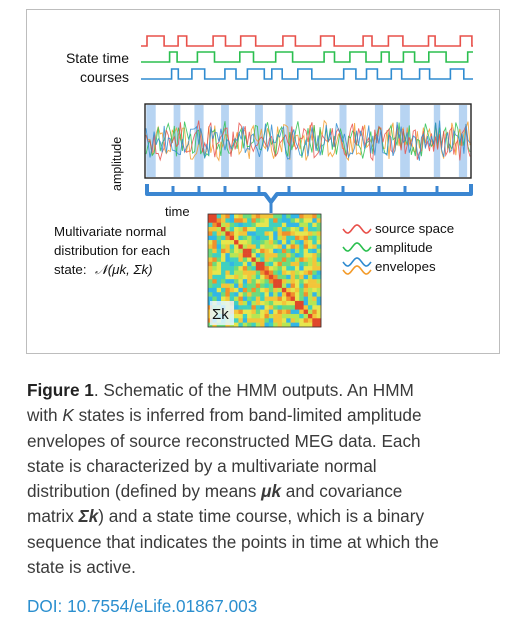  What do you see at coordinates (112, 250) in the screenshot?
I see `mvn-text-line2: distribution for each` at bounding box center [112, 250].